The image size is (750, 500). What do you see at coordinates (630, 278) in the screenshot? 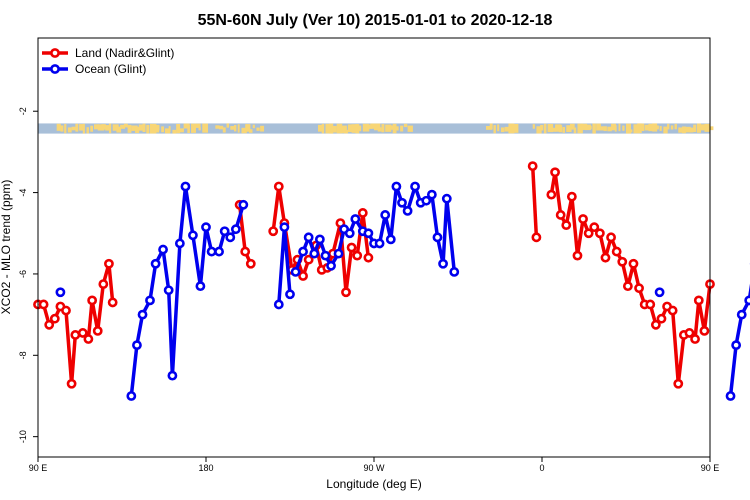
I see `series-line-land` at bounding box center [630, 278].